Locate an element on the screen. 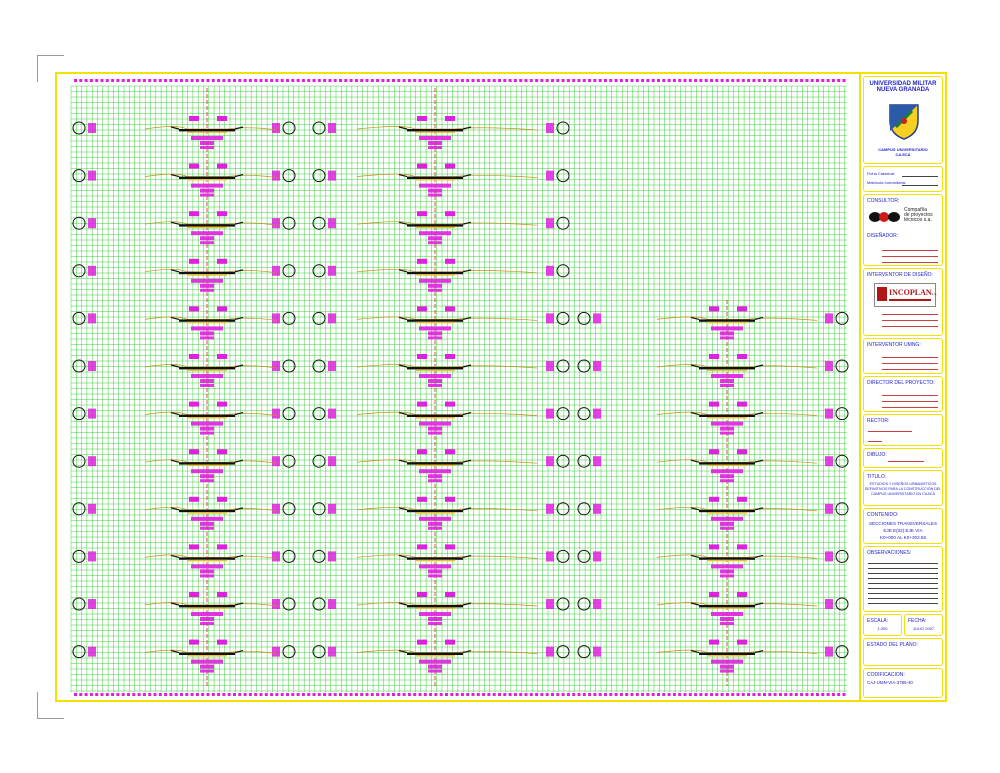 This screenshot has height=773, width=1000. design-auditor-cell: INTERVENTOR DE DISEÑO: INCOPLANS.A. is located at coordinates (903, 302).